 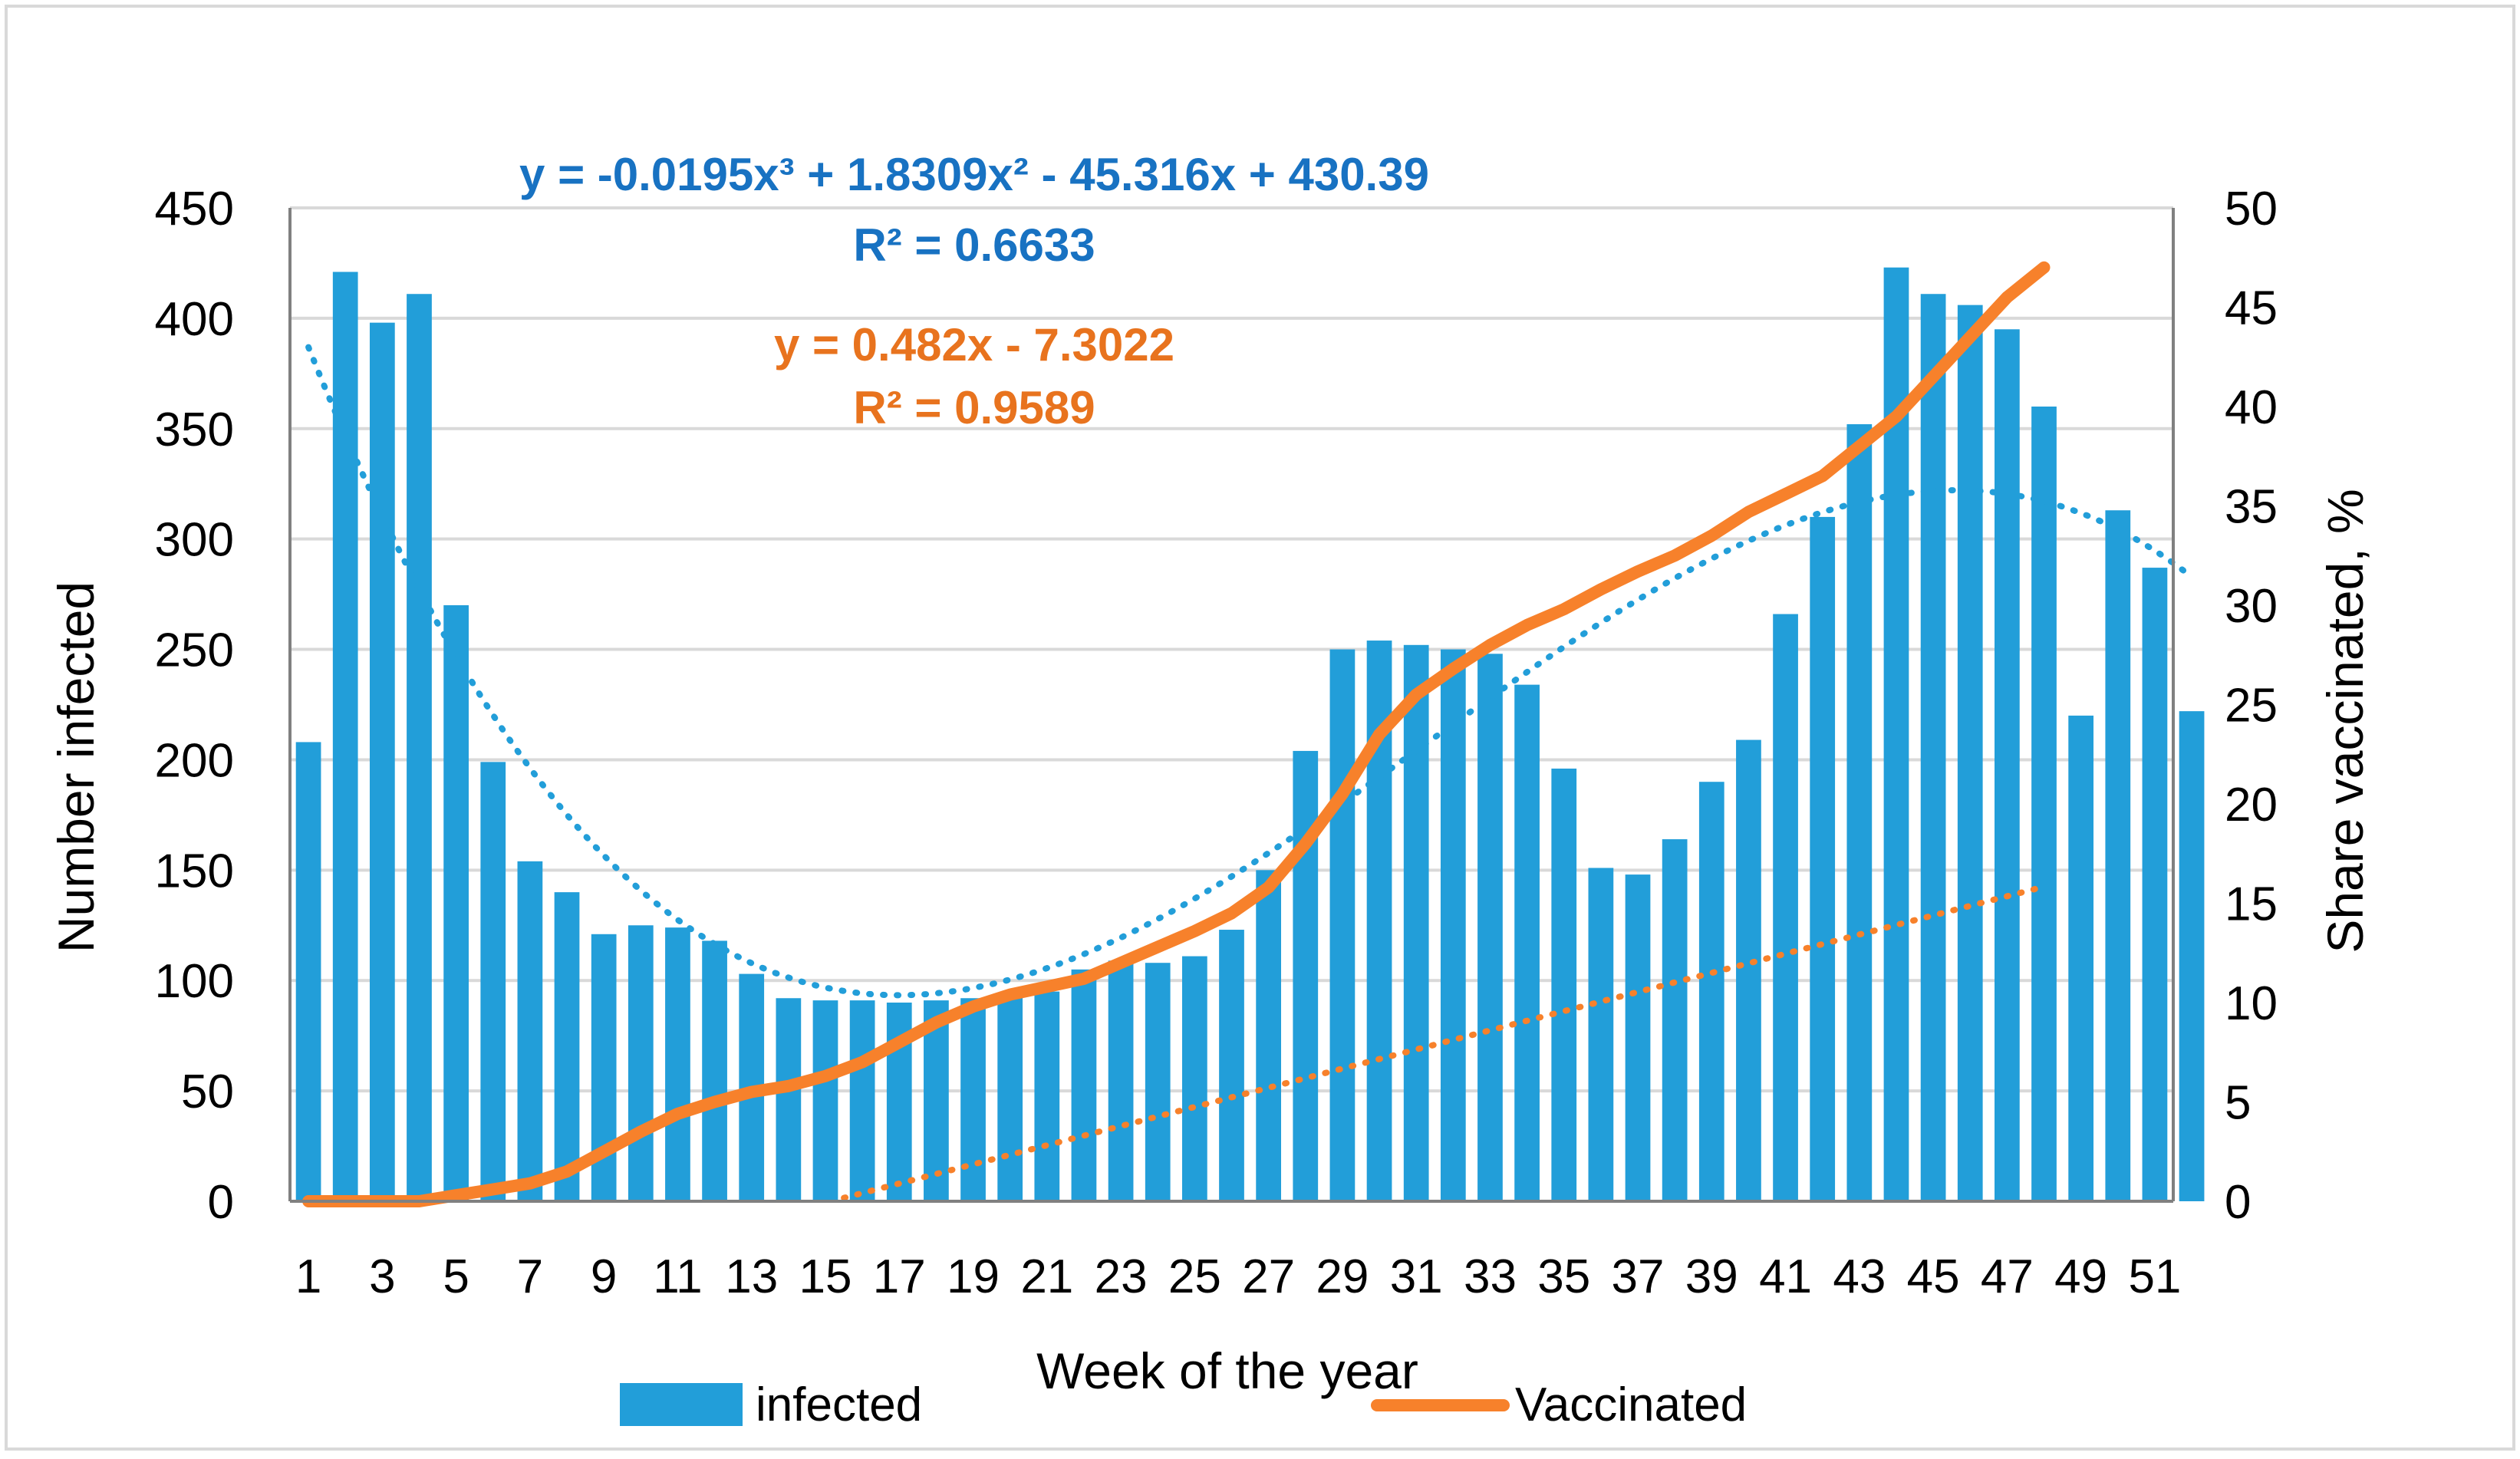 I want to click on y2-tick-label: 10, so click(x=2251, y=1003).